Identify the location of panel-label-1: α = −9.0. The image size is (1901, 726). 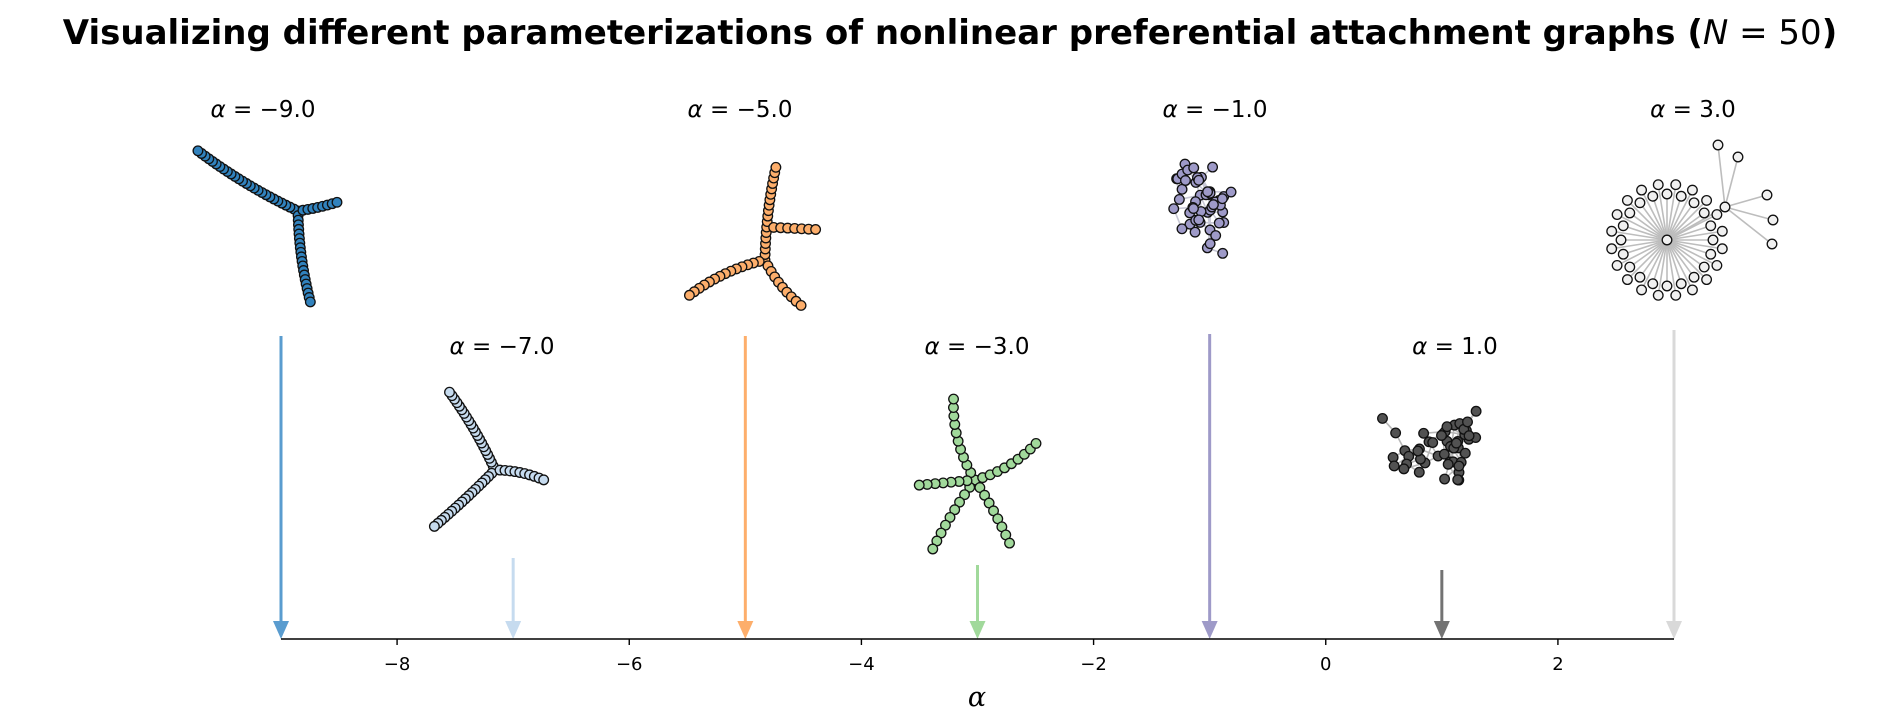
(263, 110).